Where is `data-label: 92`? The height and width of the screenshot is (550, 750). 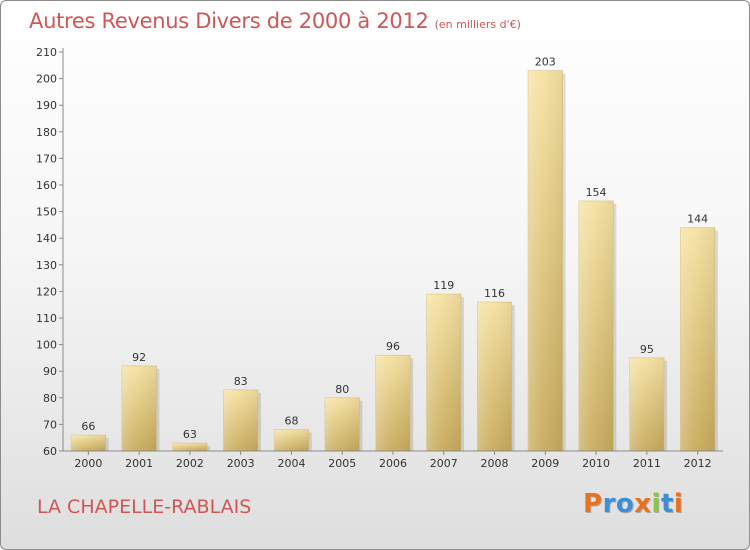
data-label: 92 is located at coordinates (139, 357).